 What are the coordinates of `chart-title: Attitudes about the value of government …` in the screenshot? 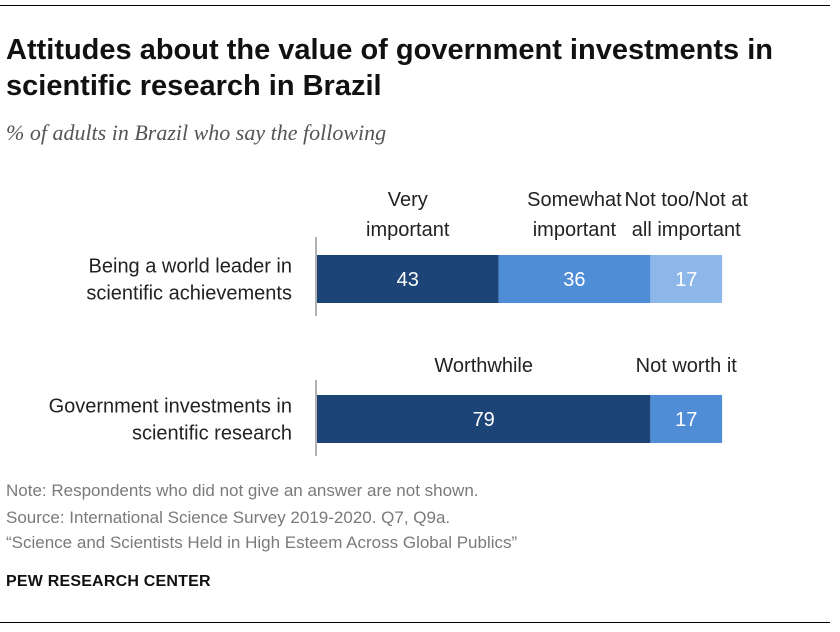 It's located at (389, 68).